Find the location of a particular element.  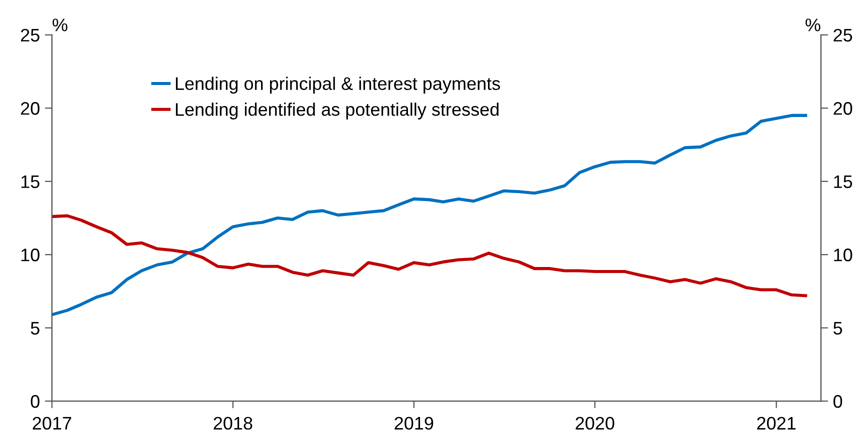

x-tick-label: 2021 is located at coordinates (776, 423).